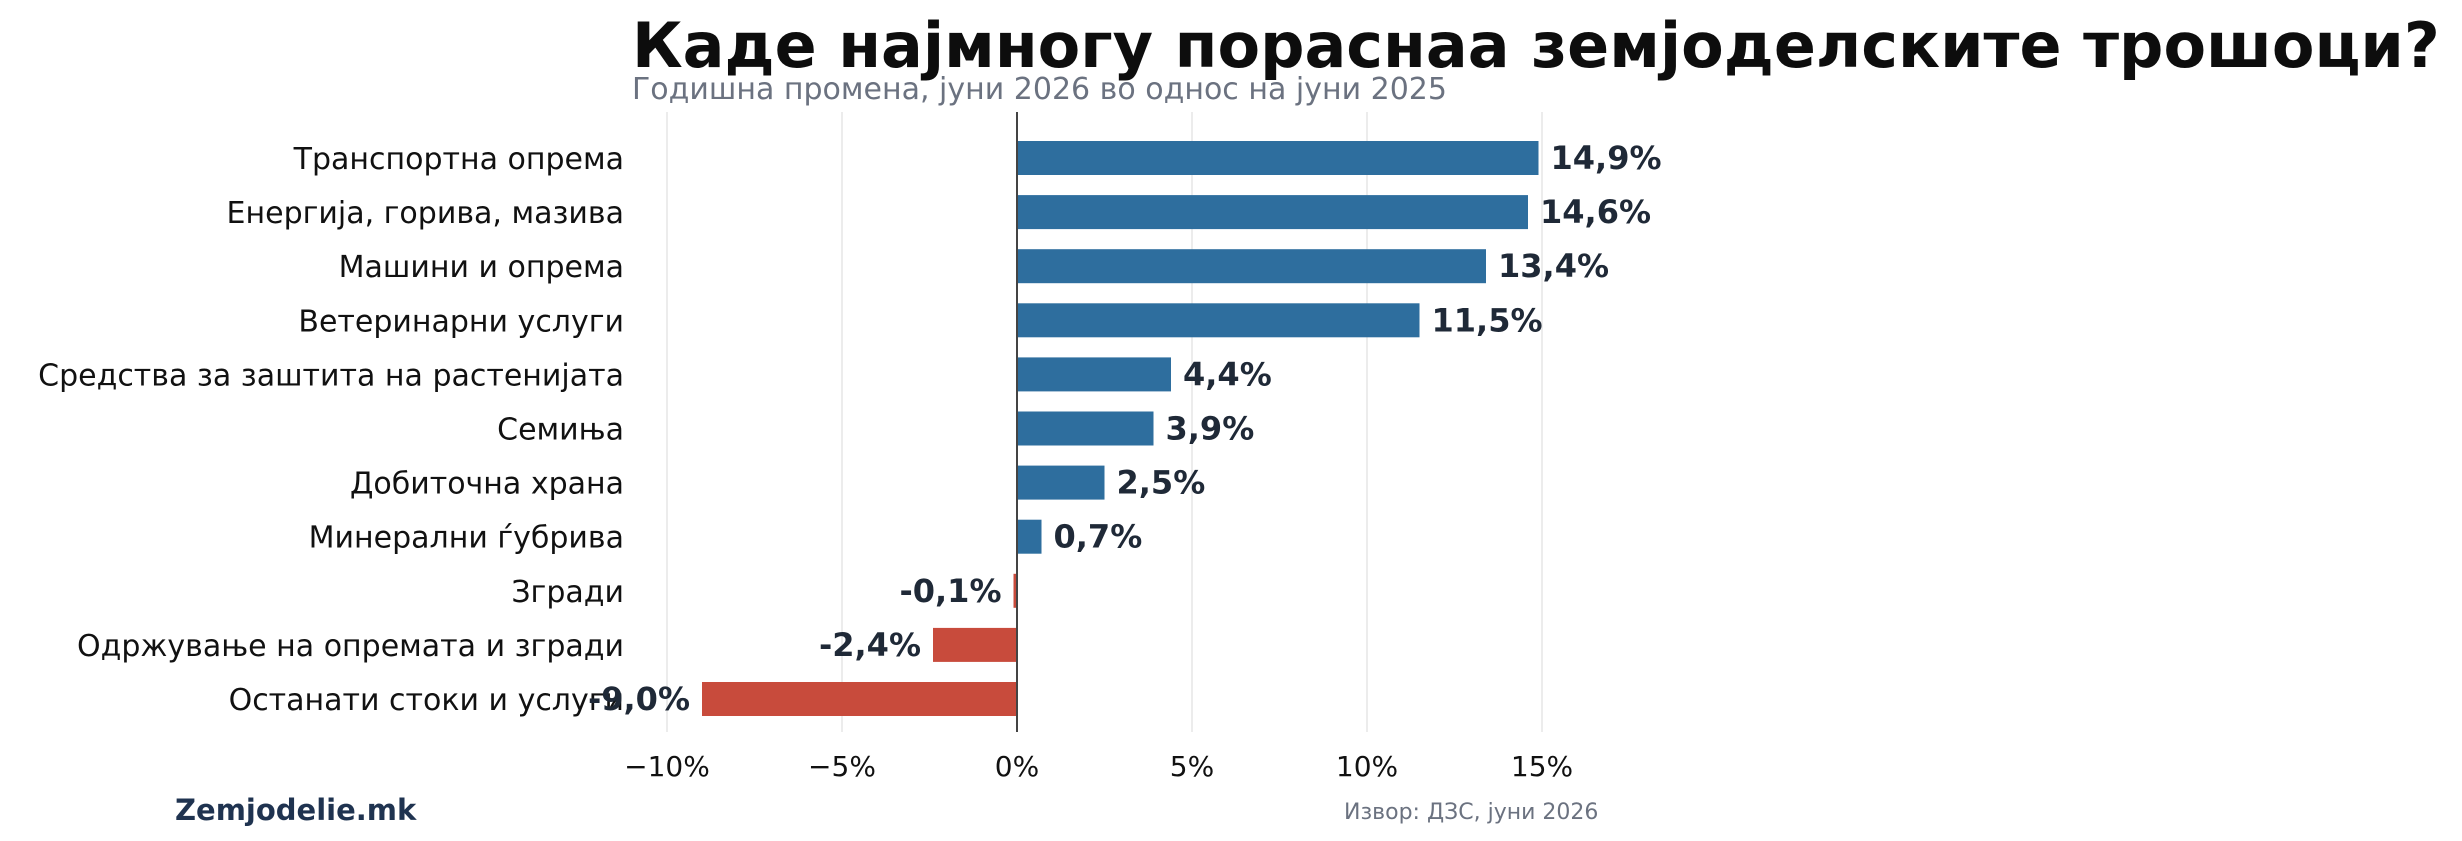 This screenshot has height=841, width=2462. I want to click on data-label: 4,4%, so click(1227, 374).